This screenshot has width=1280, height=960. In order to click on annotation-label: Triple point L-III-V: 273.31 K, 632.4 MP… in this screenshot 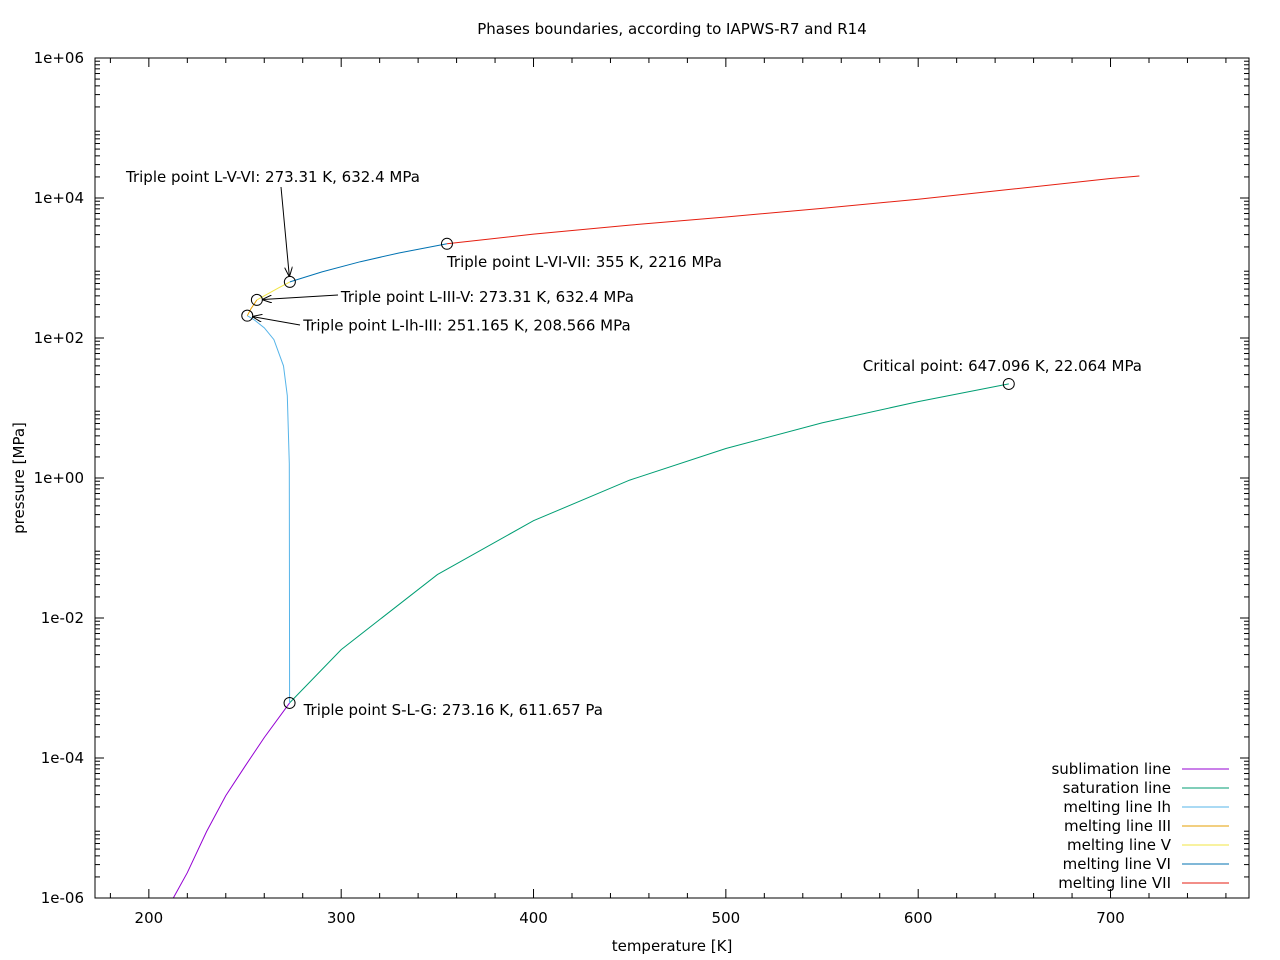, I will do `click(487, 297)`.